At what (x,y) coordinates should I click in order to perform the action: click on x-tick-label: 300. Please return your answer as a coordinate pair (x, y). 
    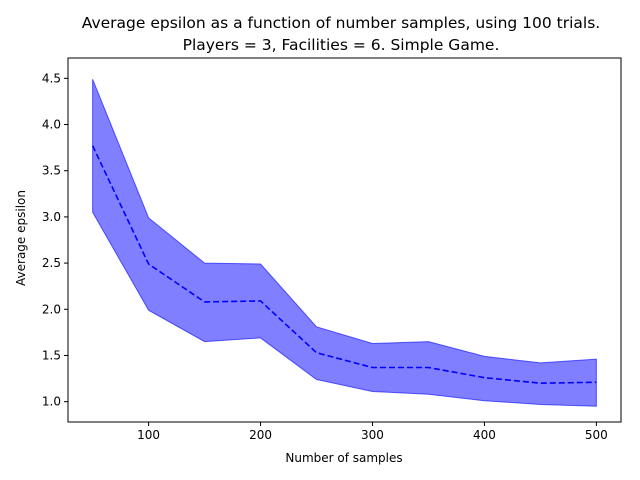
    Looking at the image, I should click on (372, 435).